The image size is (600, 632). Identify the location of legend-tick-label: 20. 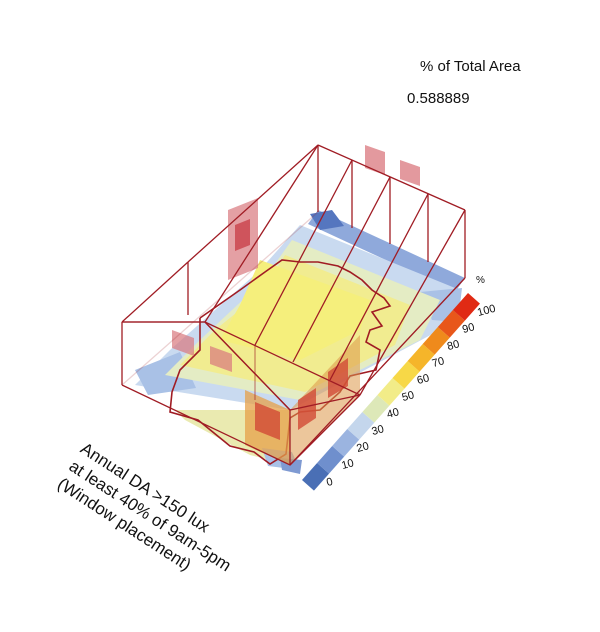
(362, 447).